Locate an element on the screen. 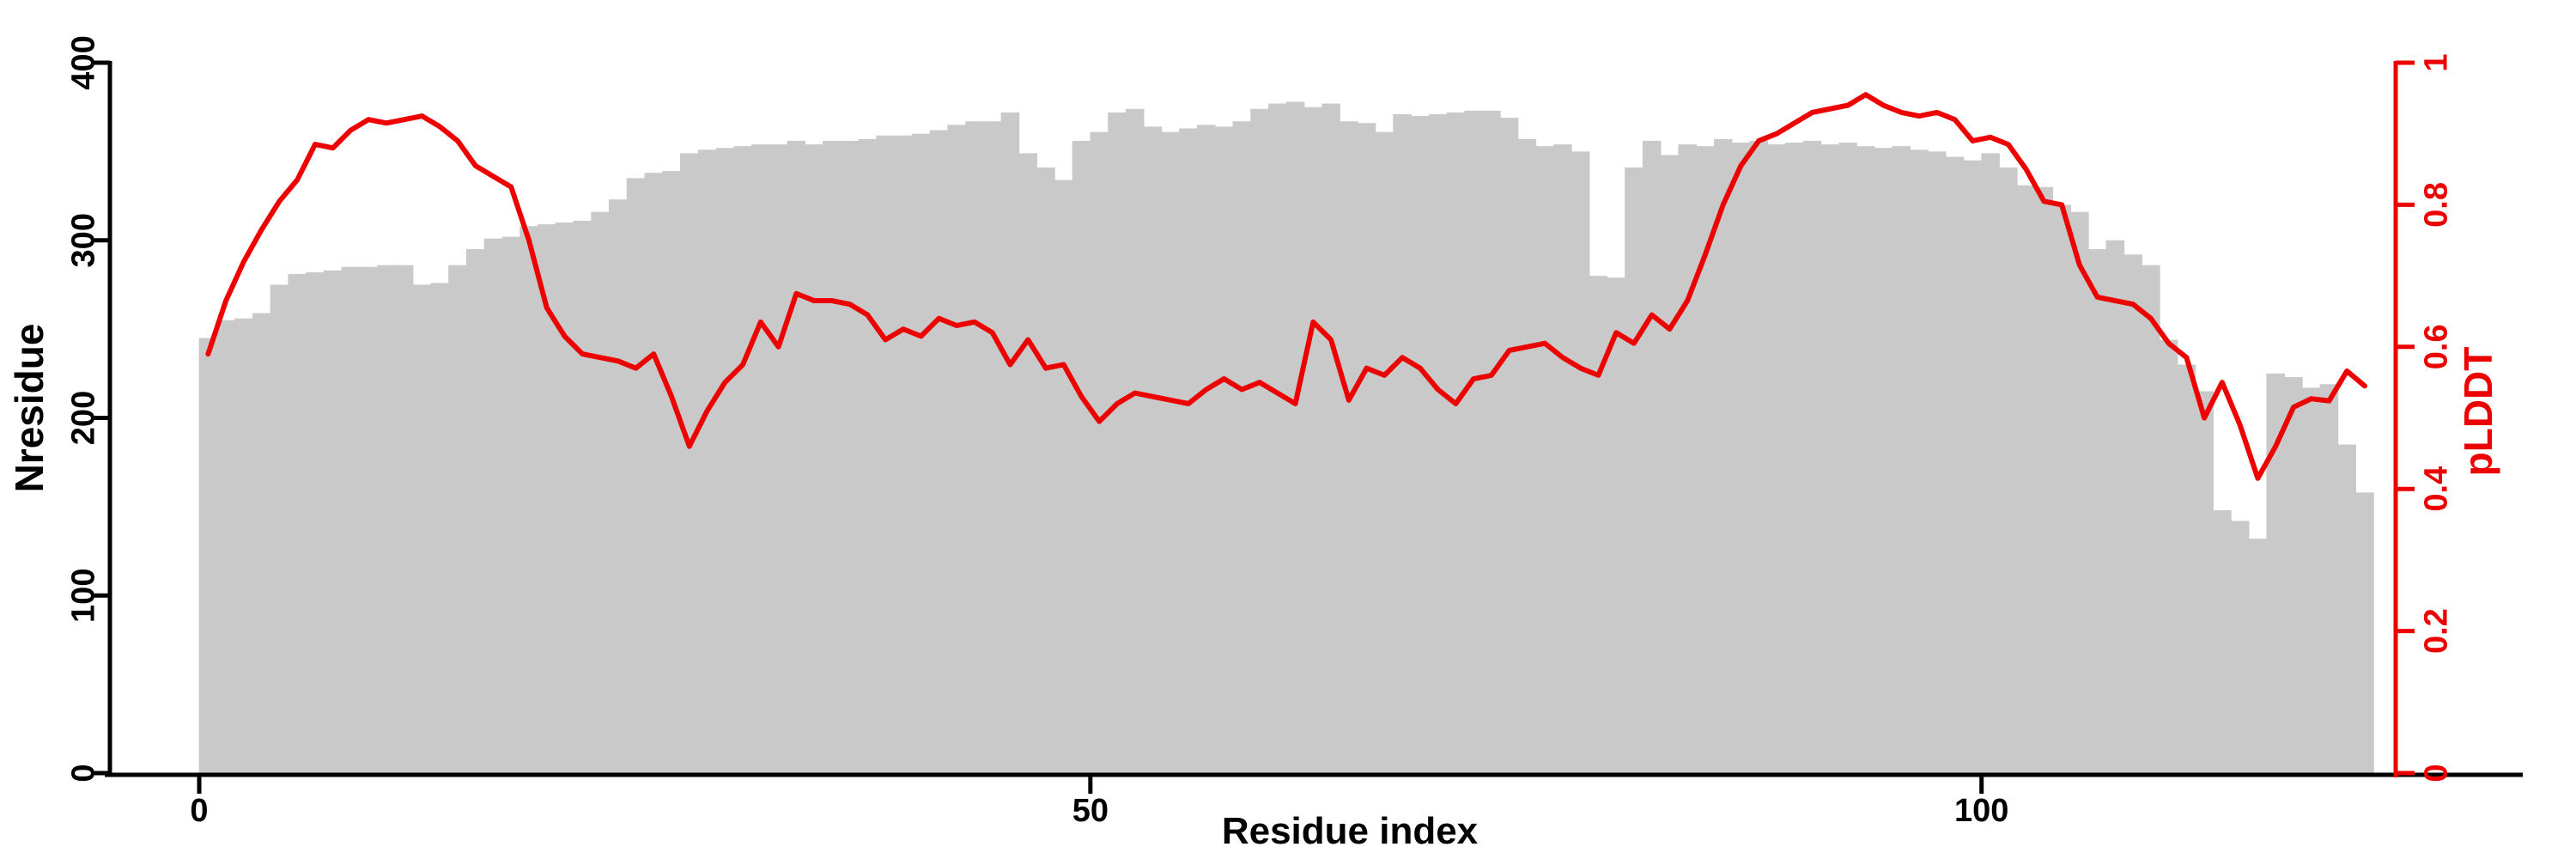  left-y-axis: 0 100 200 300 400 is located at coordinates (88, 409).